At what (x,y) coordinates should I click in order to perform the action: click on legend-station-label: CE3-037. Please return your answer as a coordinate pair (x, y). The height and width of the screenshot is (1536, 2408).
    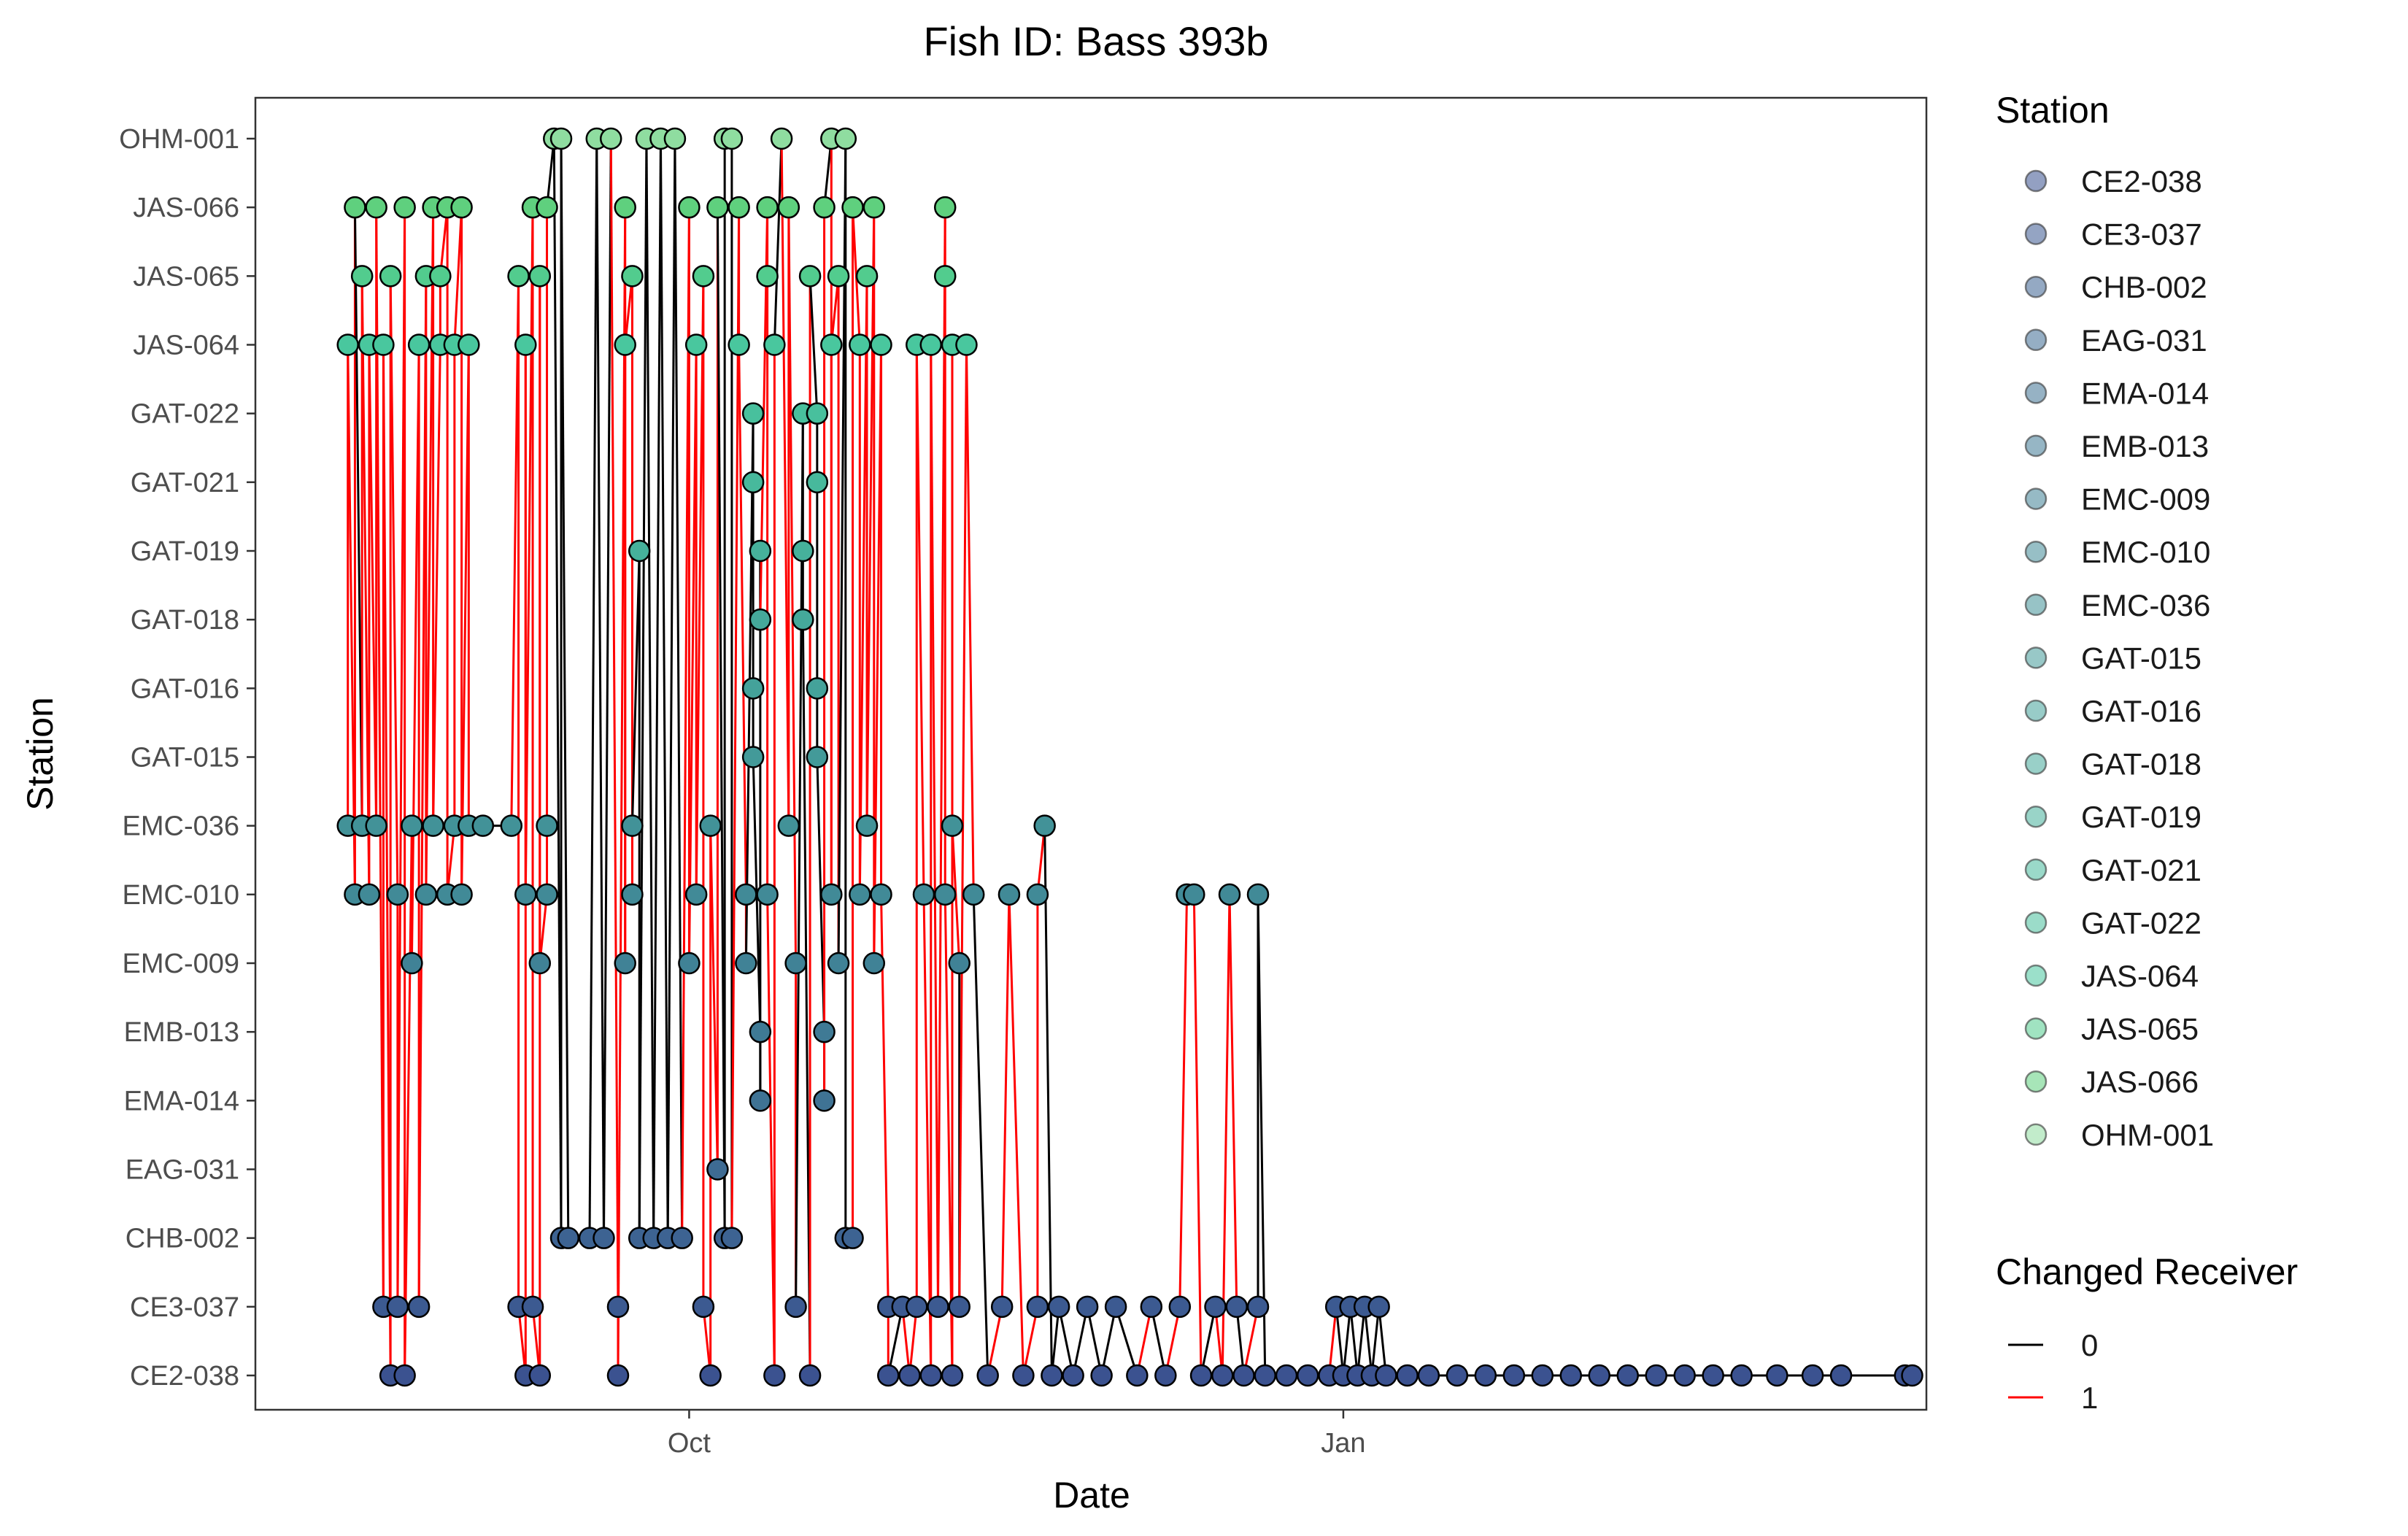
    Looking at the image, I should click on (2141, 234).